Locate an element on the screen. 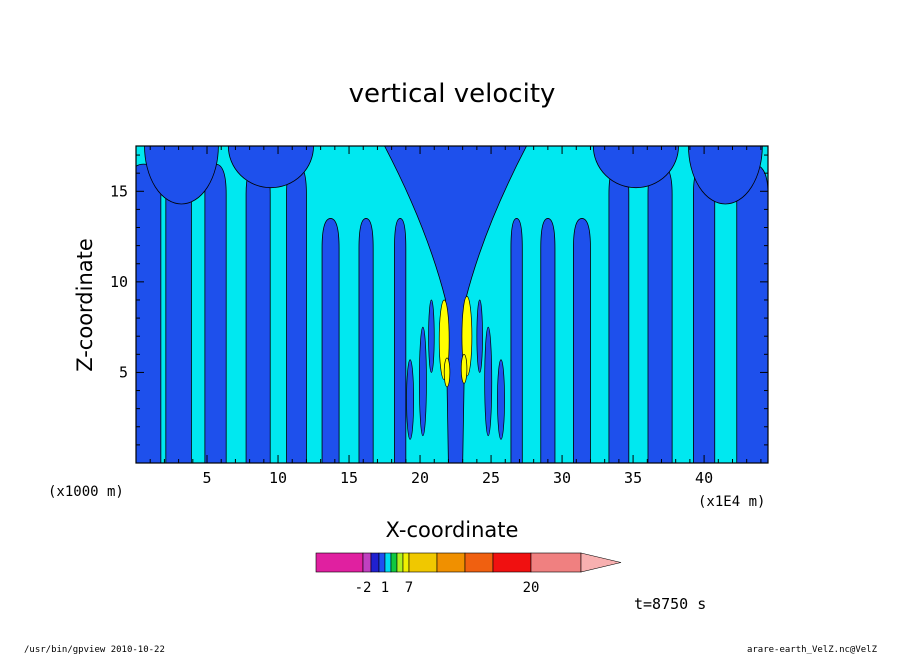  x-axis-label: X-coordinate is located at coordinates (452, 530).